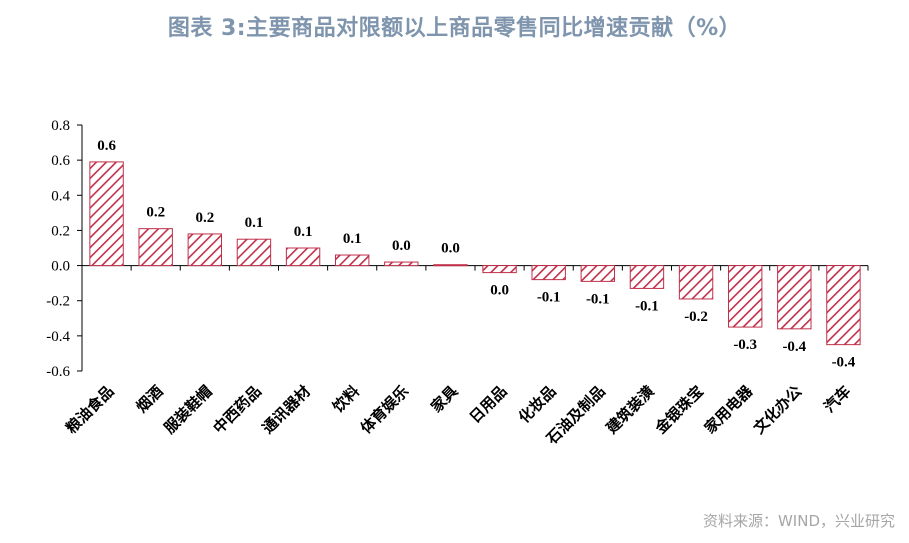  What do you see at coordinates (384, 409) in the screenshot?
I see `category-label: 体育娱乐` at bounding box center [384, 409].